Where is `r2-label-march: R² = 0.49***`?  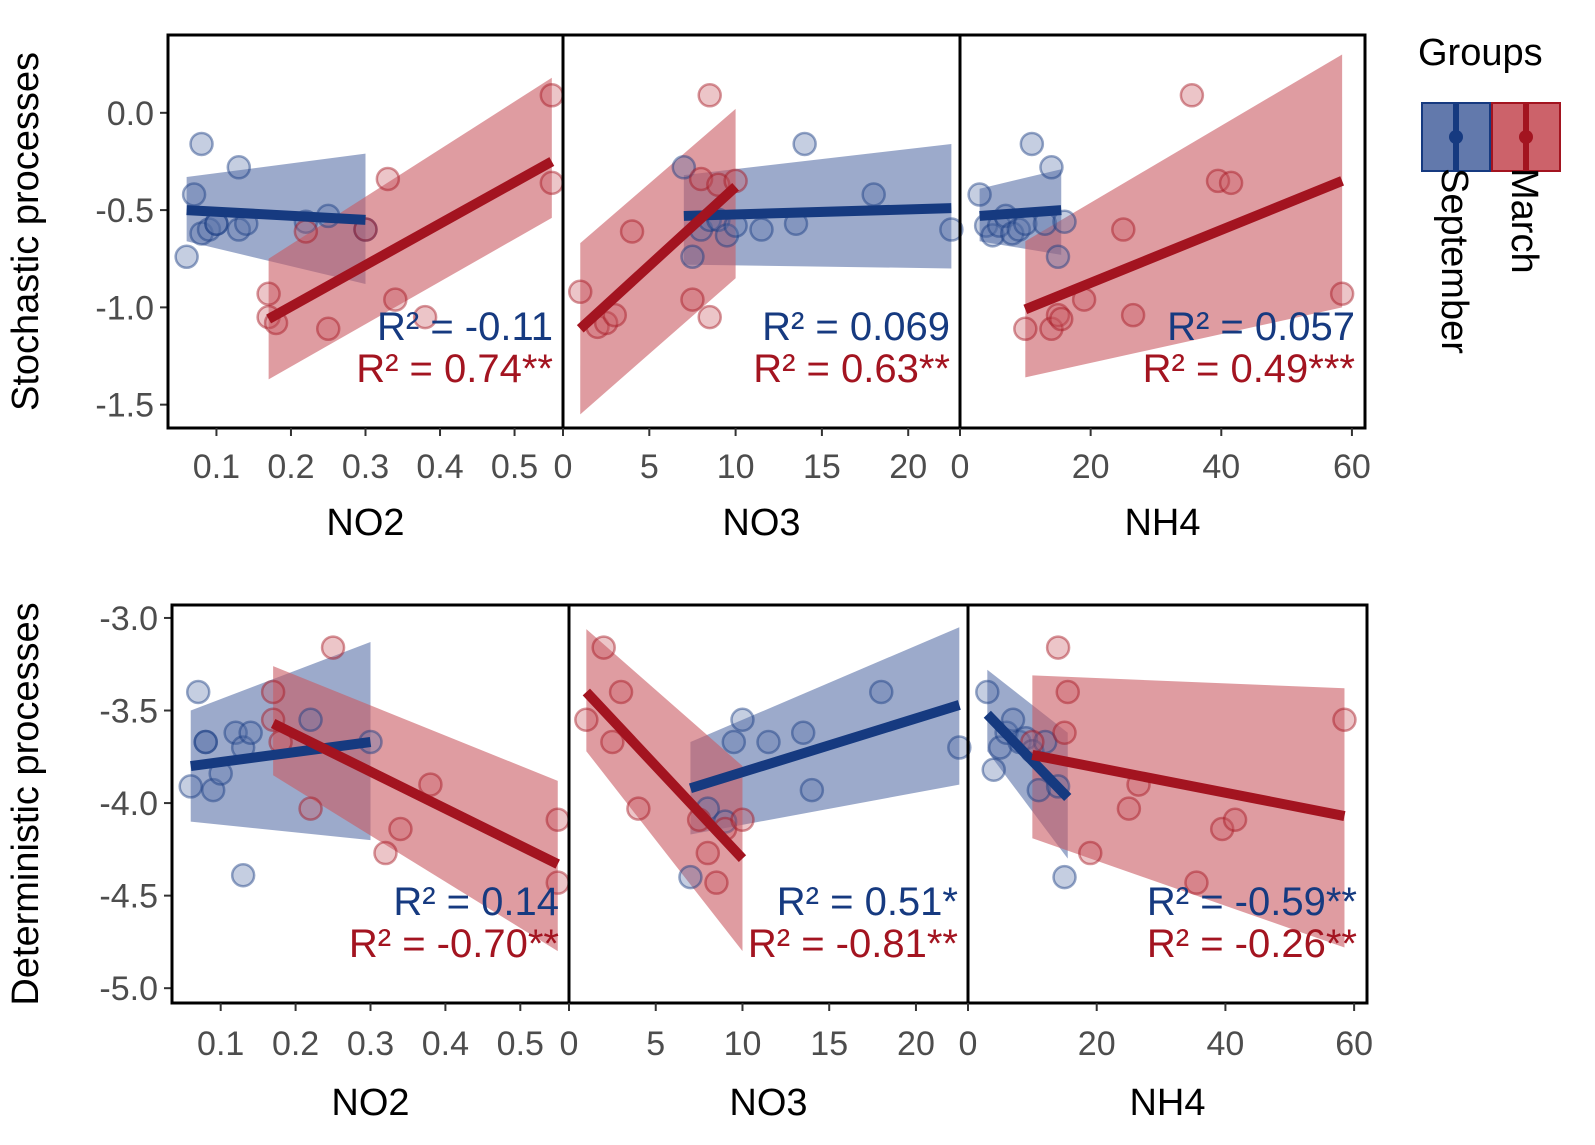
r2-label-march: R² = 0.49*** is located at coordinates (1249, 369).